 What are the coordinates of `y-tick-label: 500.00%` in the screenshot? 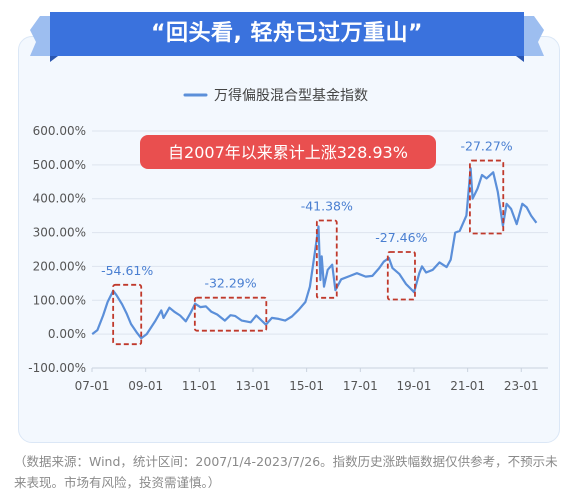 It's located at (59, 165).